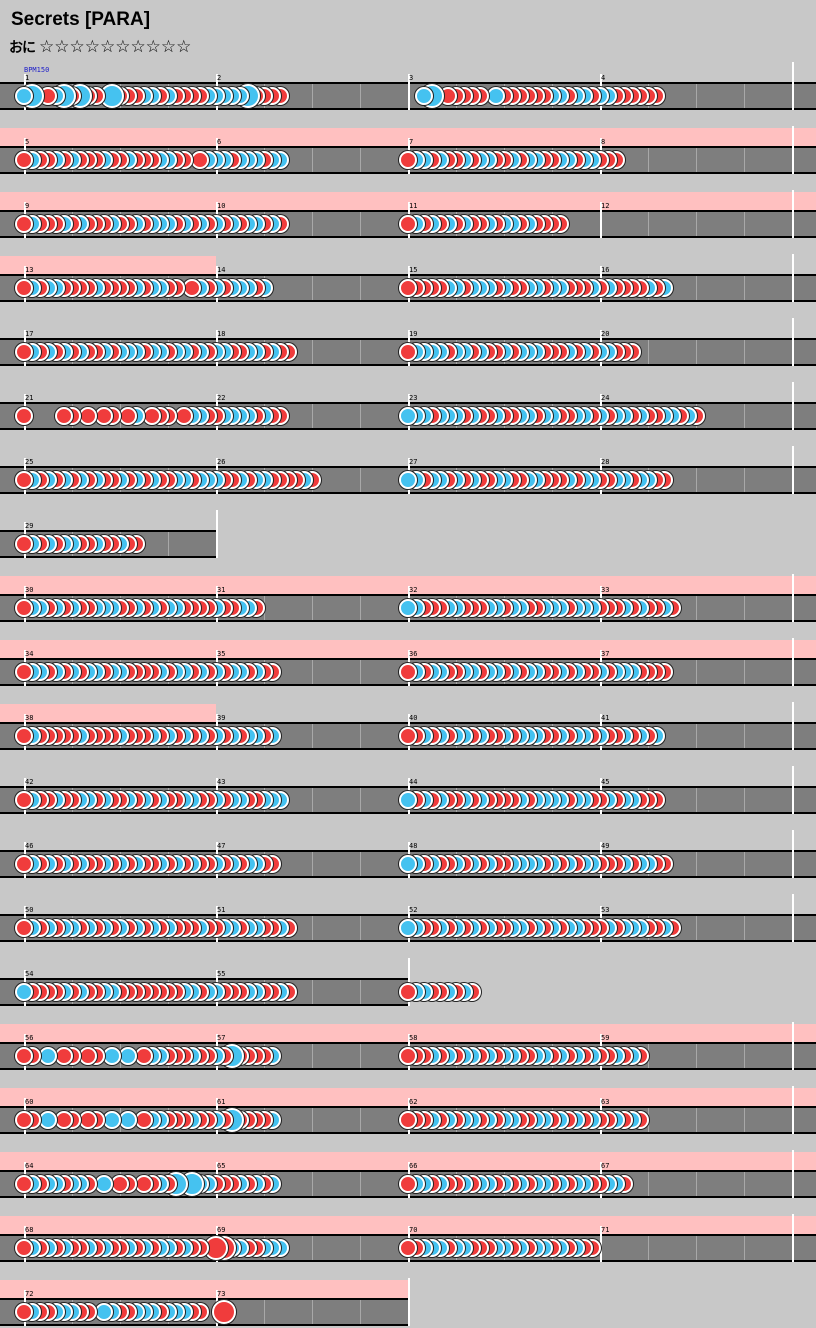  Describe the element at coordinates (605, 1166) in the screenshot. I see `measure-number: 67` at that location.